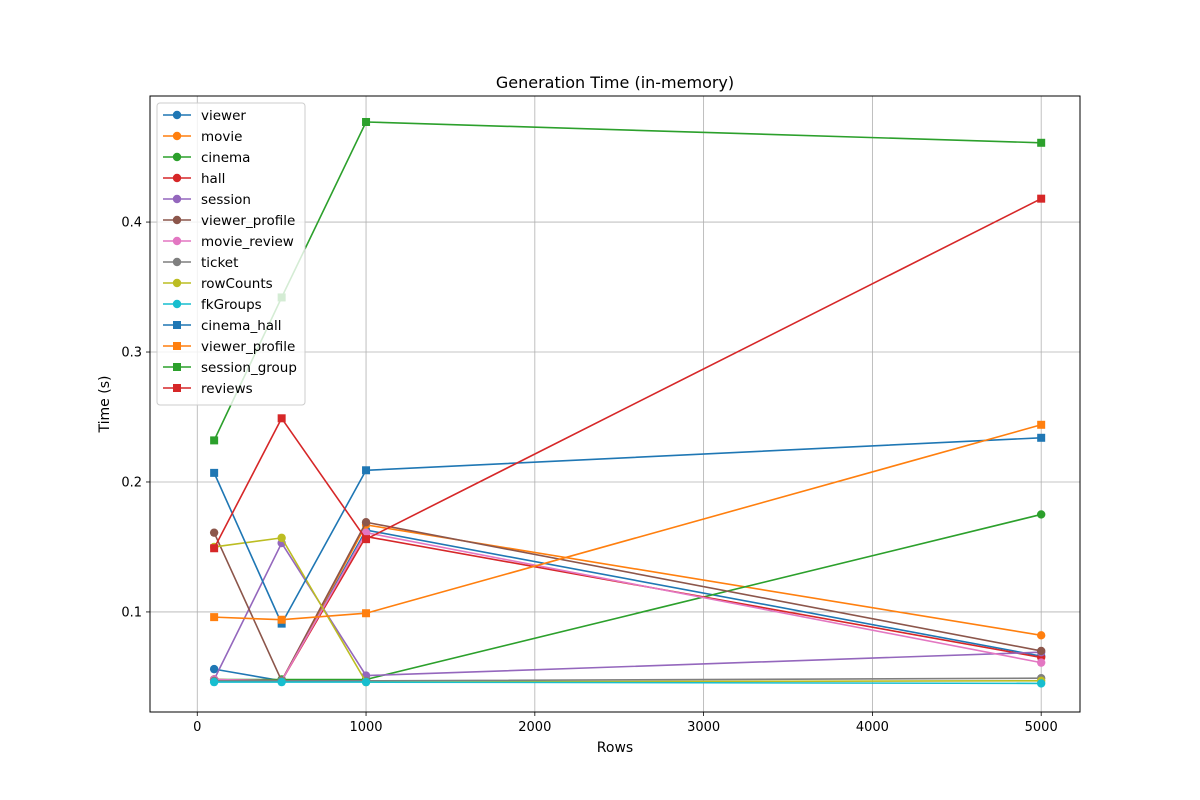 This screenshot has height=800, width=1200. I want to click on legend-item: viewer, so click(204, 116).